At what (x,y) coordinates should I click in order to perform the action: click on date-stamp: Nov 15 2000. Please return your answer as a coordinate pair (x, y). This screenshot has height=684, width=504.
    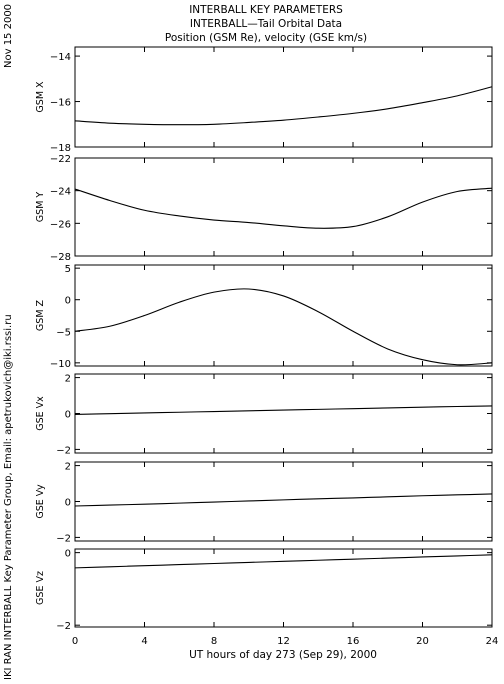
    Looking at the image, I should click on (8, 36).